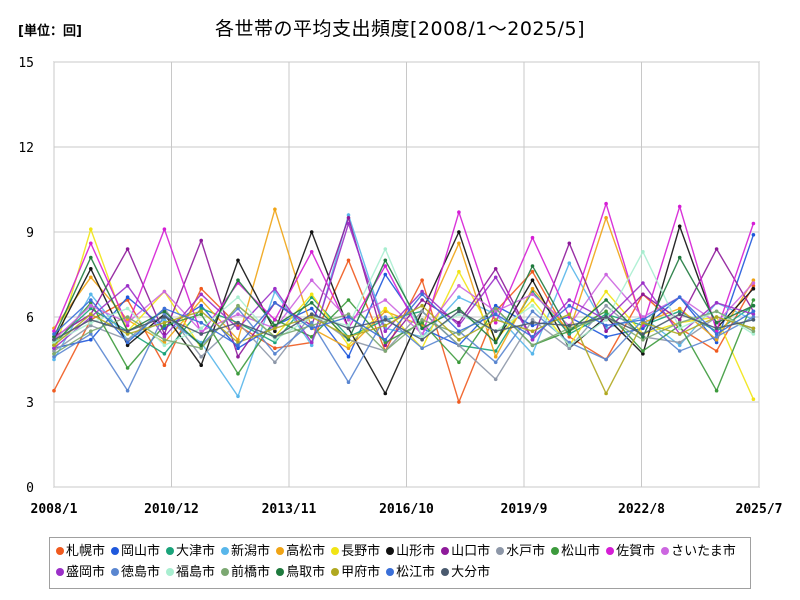  Describe the element at coordinates (361, 551) in the screenshot. I see `legend-label: 長野市` at that location.